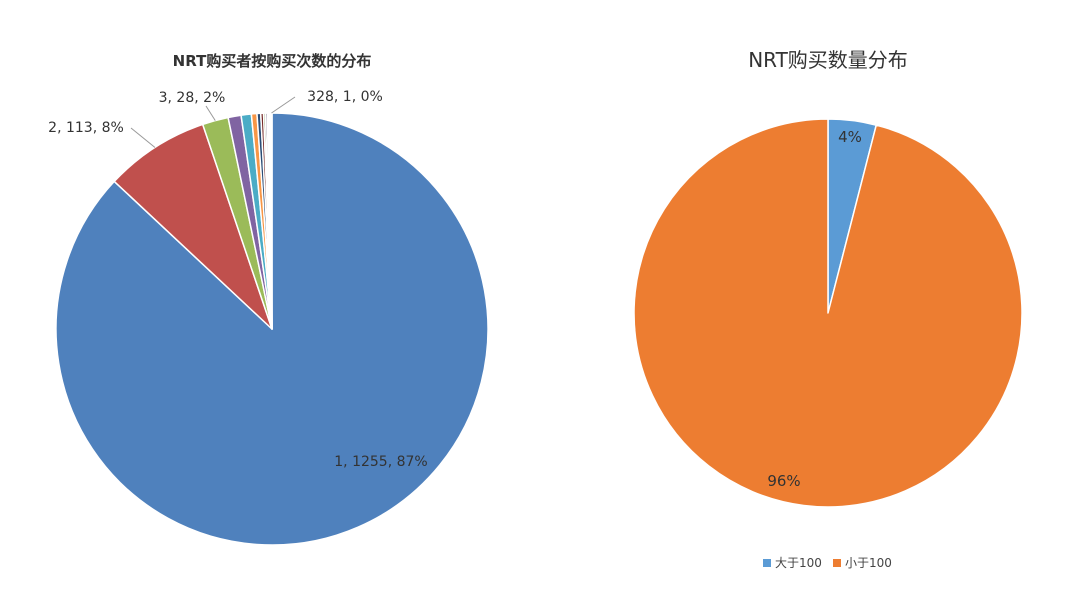 Image resolution: width=1080 pixels, height=608 pixels. I want to click on left-chart-title: NRT购买者按购买次数的分布, so click(272, 61).